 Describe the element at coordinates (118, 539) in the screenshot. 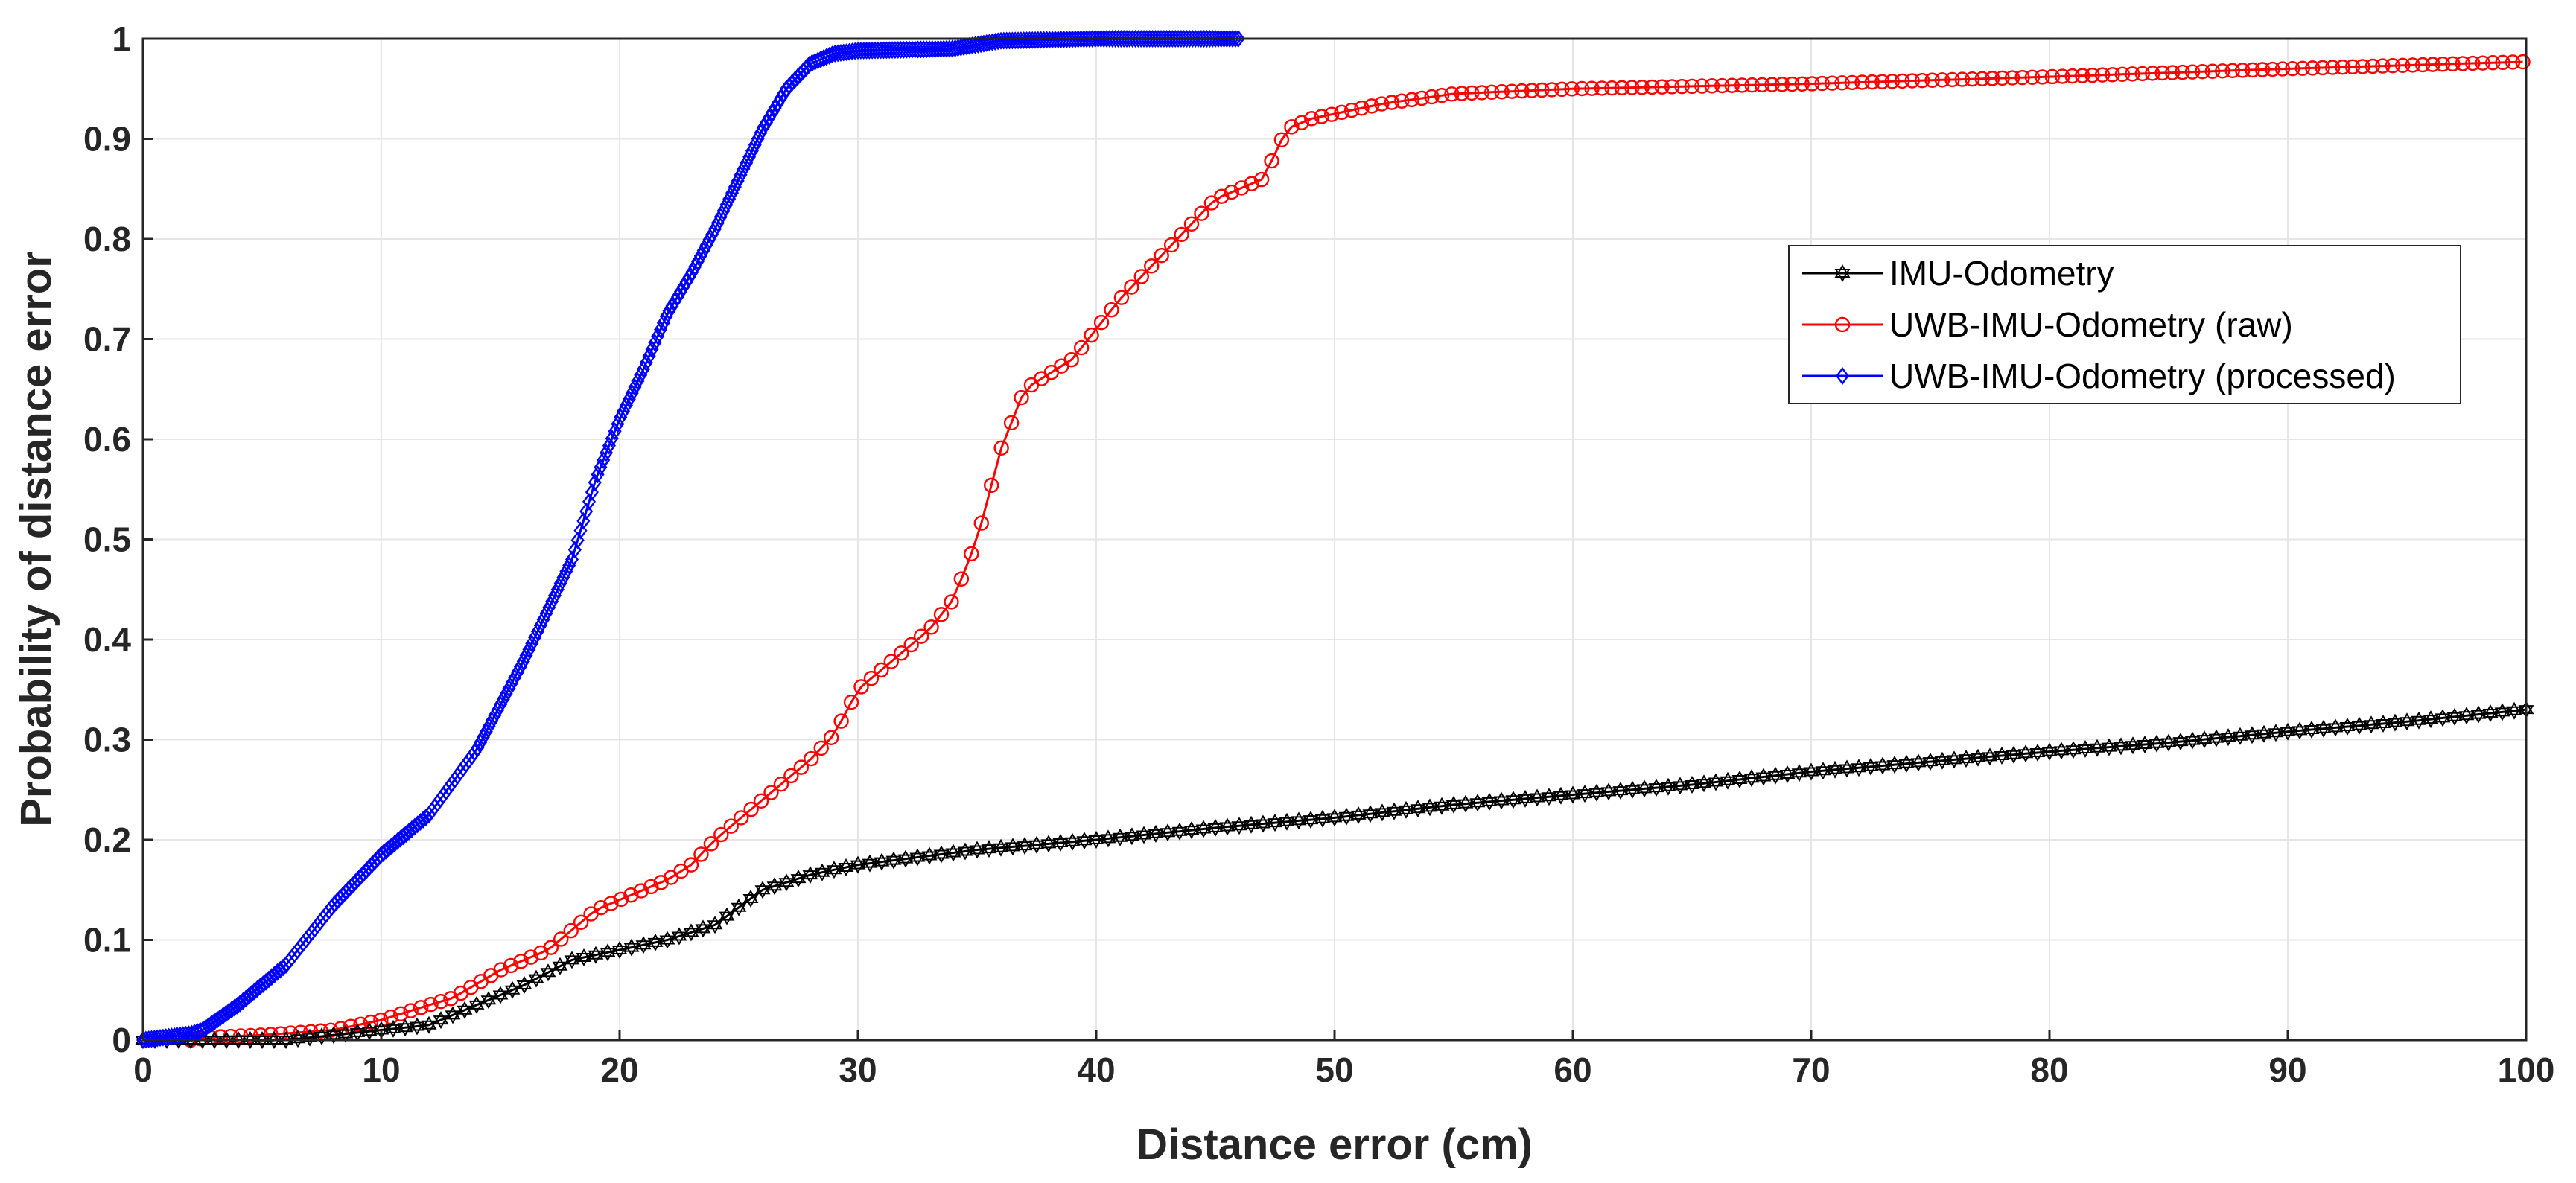

I see `y-axis-ticks: 0 0.1 0.2 0.3 0.4 0.5 0.6 0.7 0.8 0.9 1` at that location.